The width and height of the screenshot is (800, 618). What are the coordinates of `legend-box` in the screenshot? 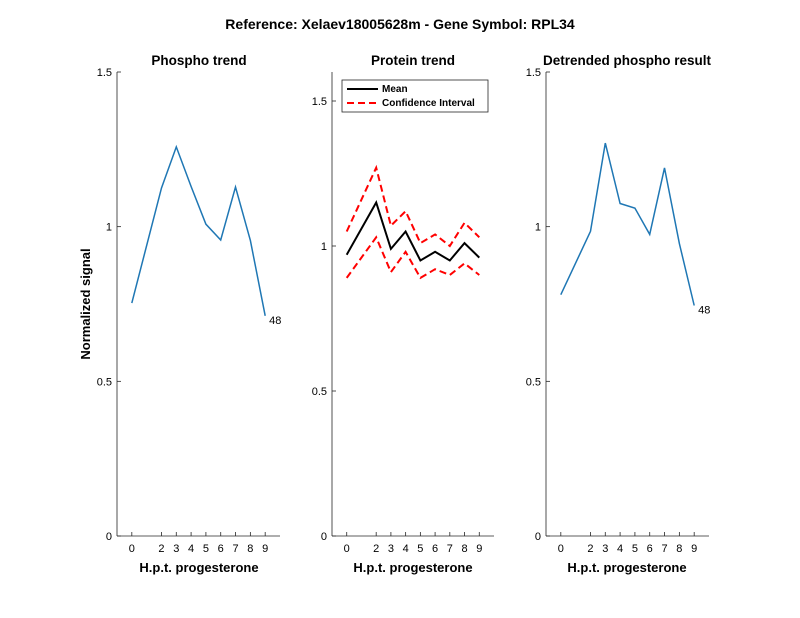 It's located at (415, 96).